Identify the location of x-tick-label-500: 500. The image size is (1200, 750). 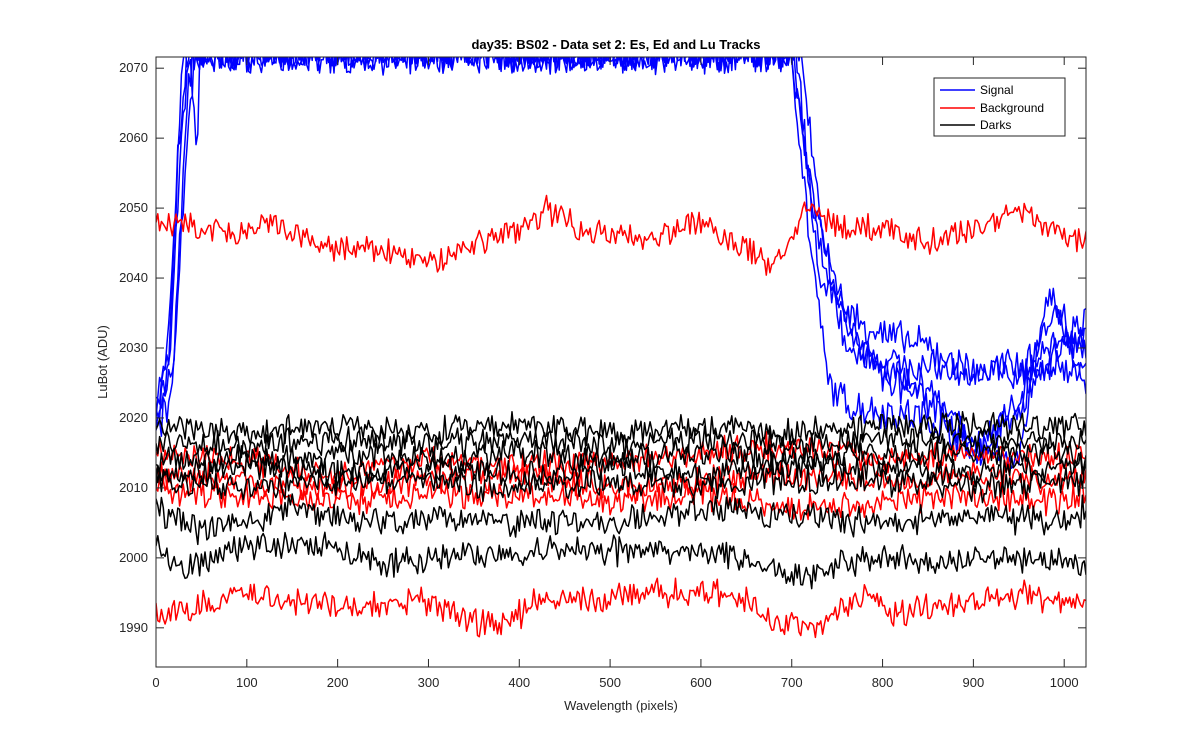
(610, 682).